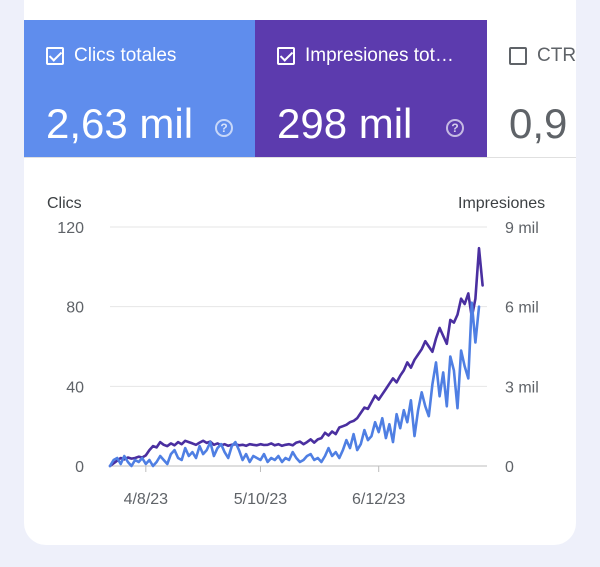 This screenshot has height=567, width=600. What do you see at coordinates (79, 467) in the screenshot?
I see `y-left-tick-label: 0` at bounding box center [79, 467].